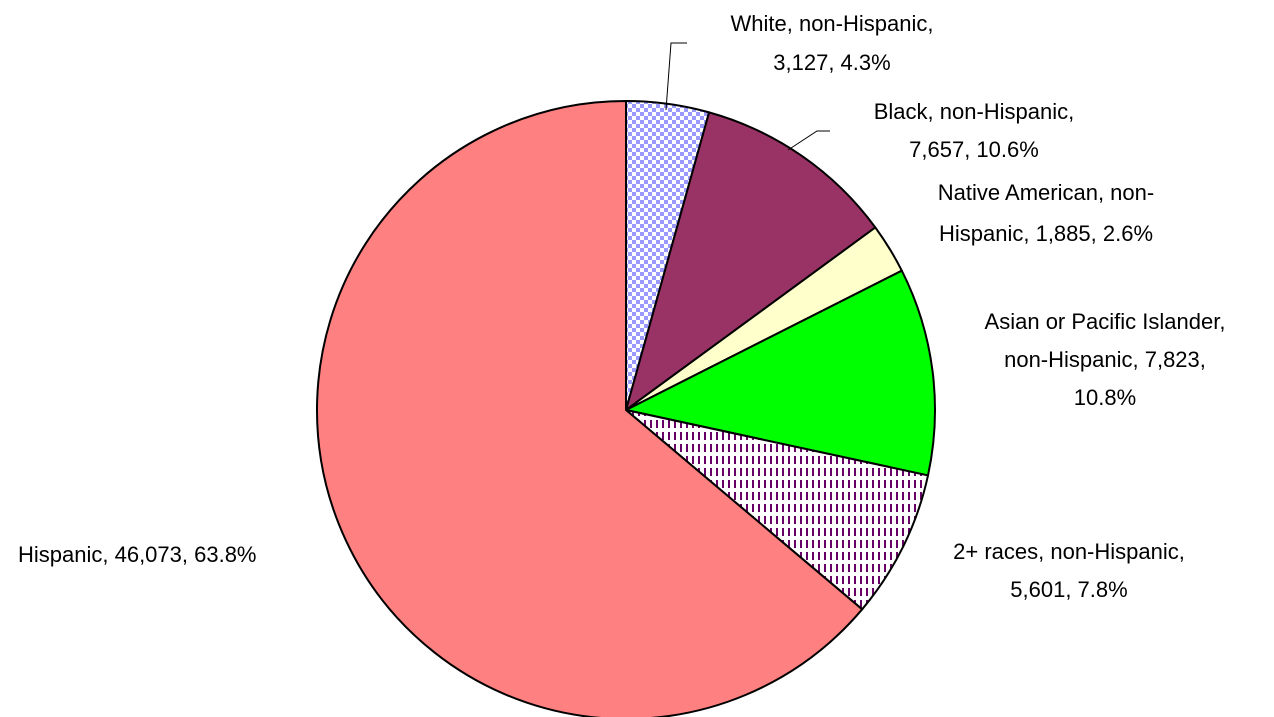  What do you see at coordinates (1046, 192) in the screenshot?
I see `slice-label-line: Native American, non-` at bounding box center [1046, 192].